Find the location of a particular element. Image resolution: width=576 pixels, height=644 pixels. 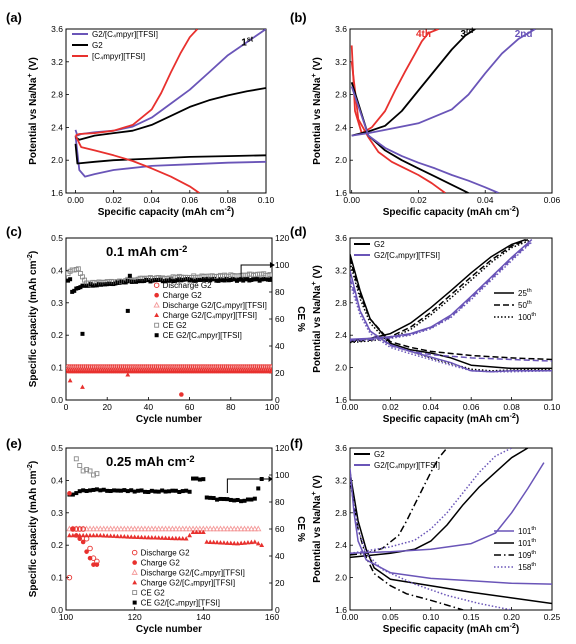

style-legend-label: 158th is located at coordinates (527, 567).